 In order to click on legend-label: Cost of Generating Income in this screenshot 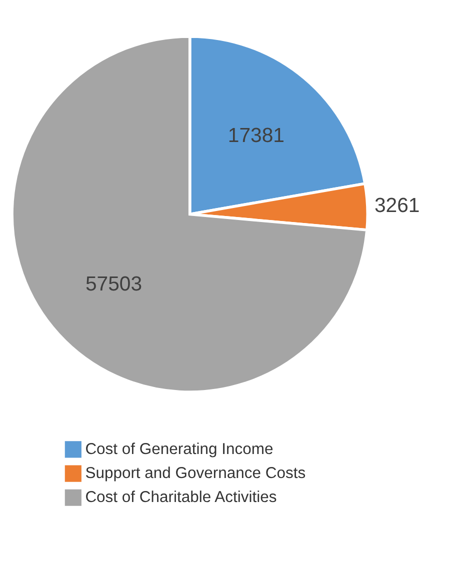, I will do `click(179, 449)`.